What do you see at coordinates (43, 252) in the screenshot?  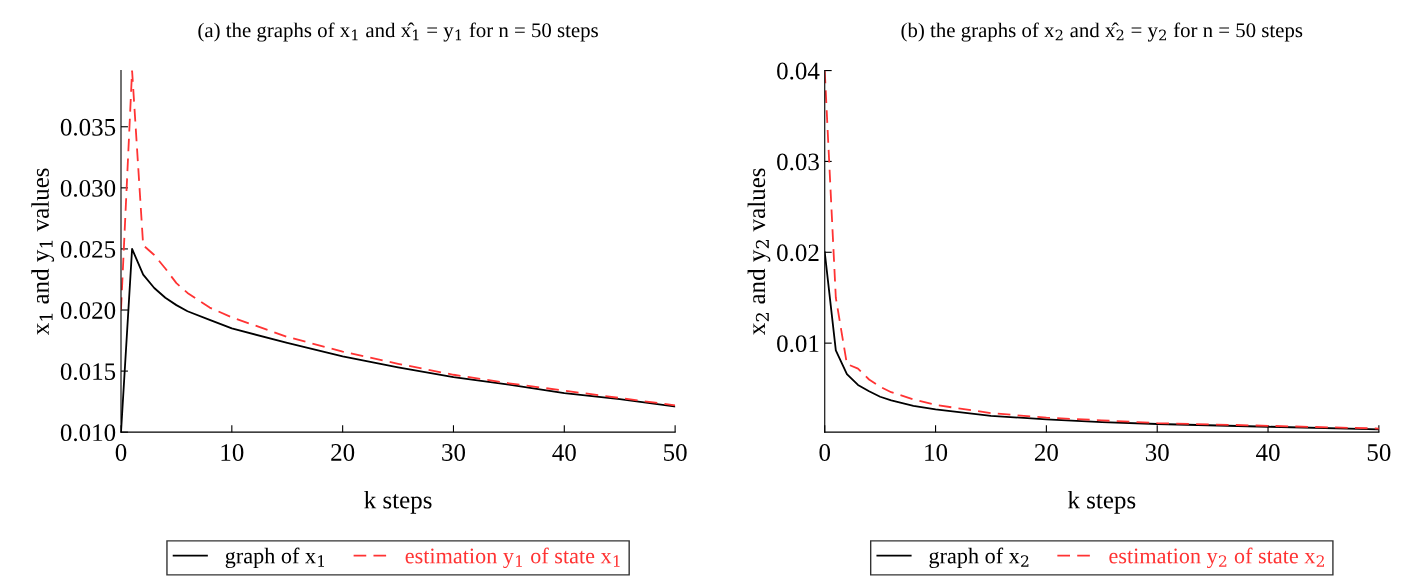 I see `y-axis-title: x$_{1}$ and y$_{1}$ values` at bounding box center [43, 252].